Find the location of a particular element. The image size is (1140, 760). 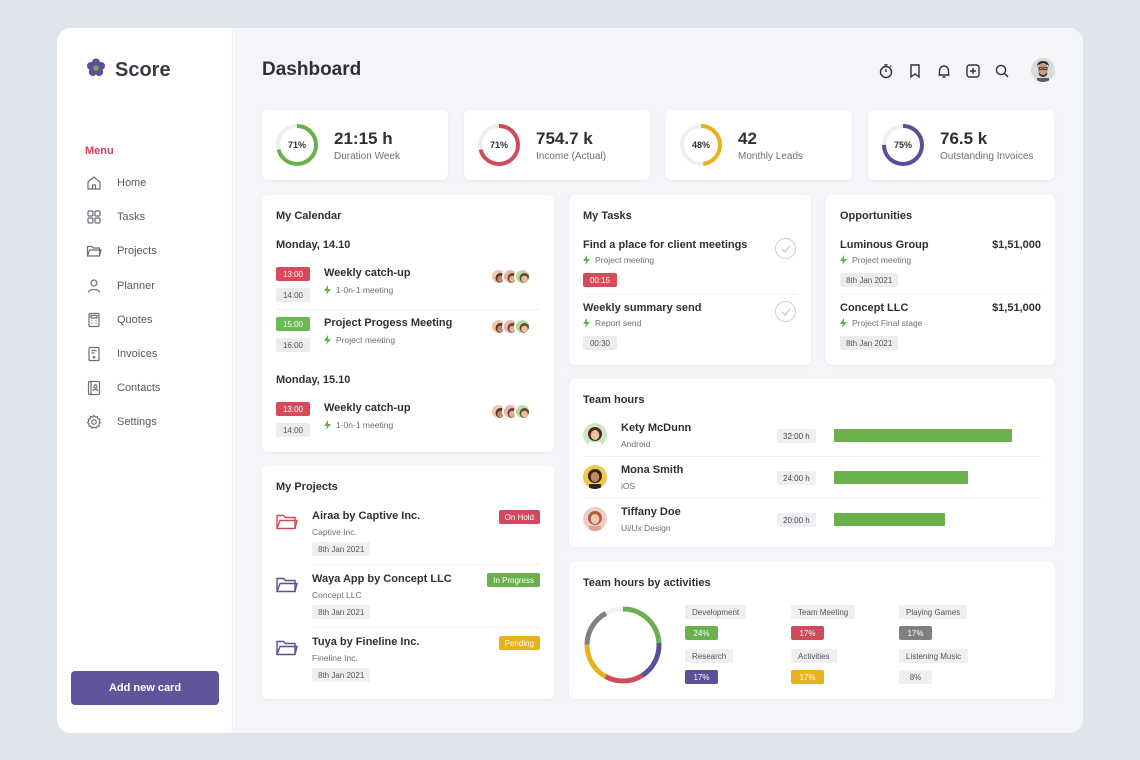

sidebar-item-settings: Settings is located at coordinates (122, 422).